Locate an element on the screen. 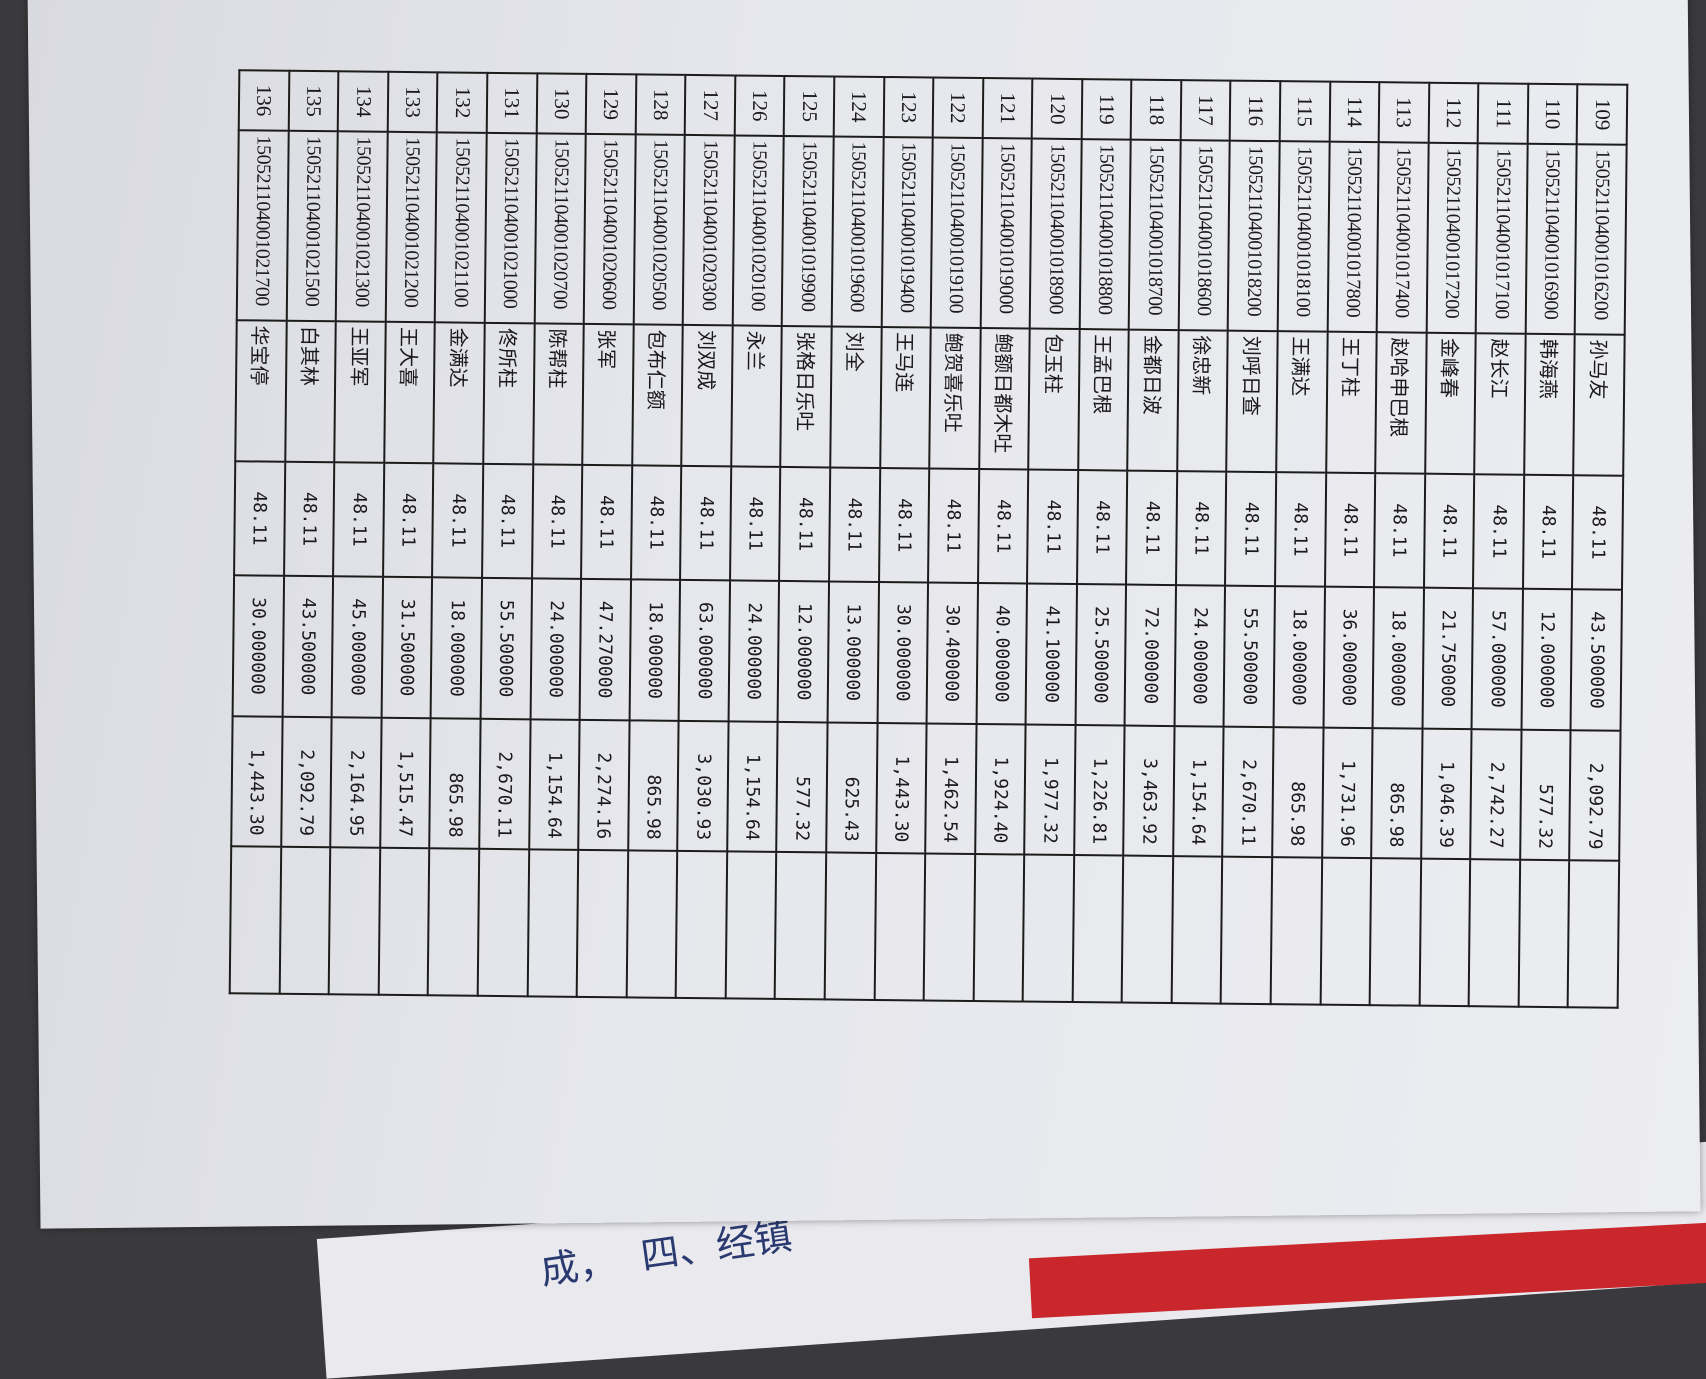  row-number: 118 is located at coordinates (1156, 110).